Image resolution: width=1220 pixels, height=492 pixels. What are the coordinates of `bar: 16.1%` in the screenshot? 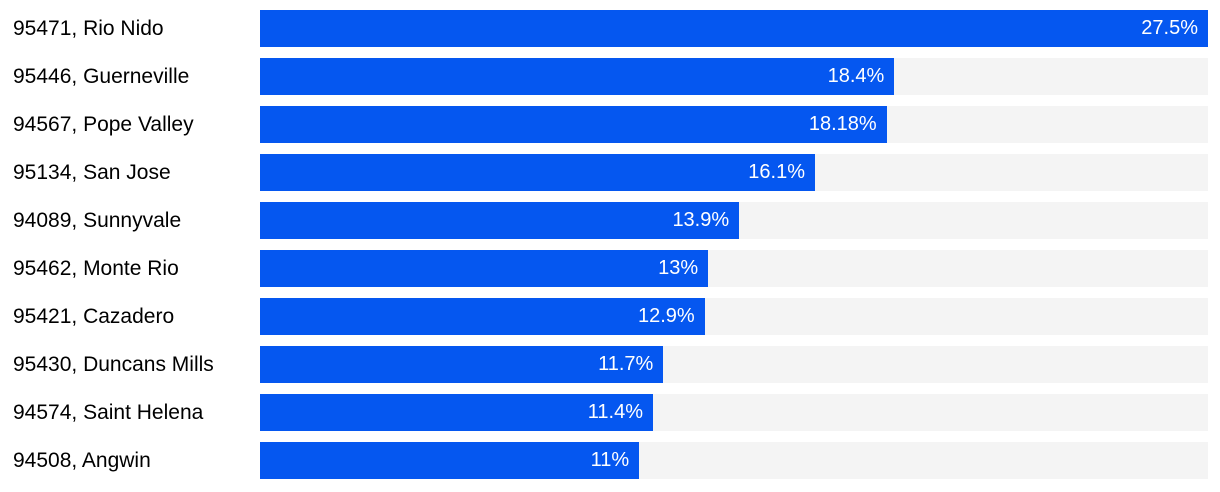 It's located at (537, 172).